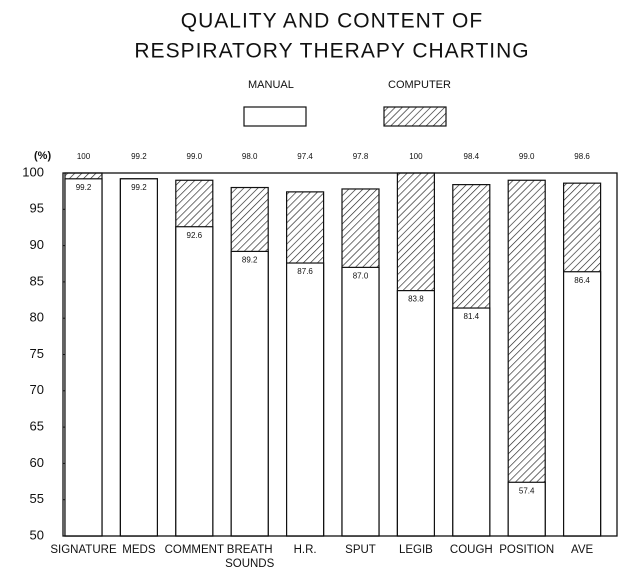  What do you see at coordinates (360, 550) in the screenshot?
I see `x-tick-label: SPUT` at bounding box center [360, 550].